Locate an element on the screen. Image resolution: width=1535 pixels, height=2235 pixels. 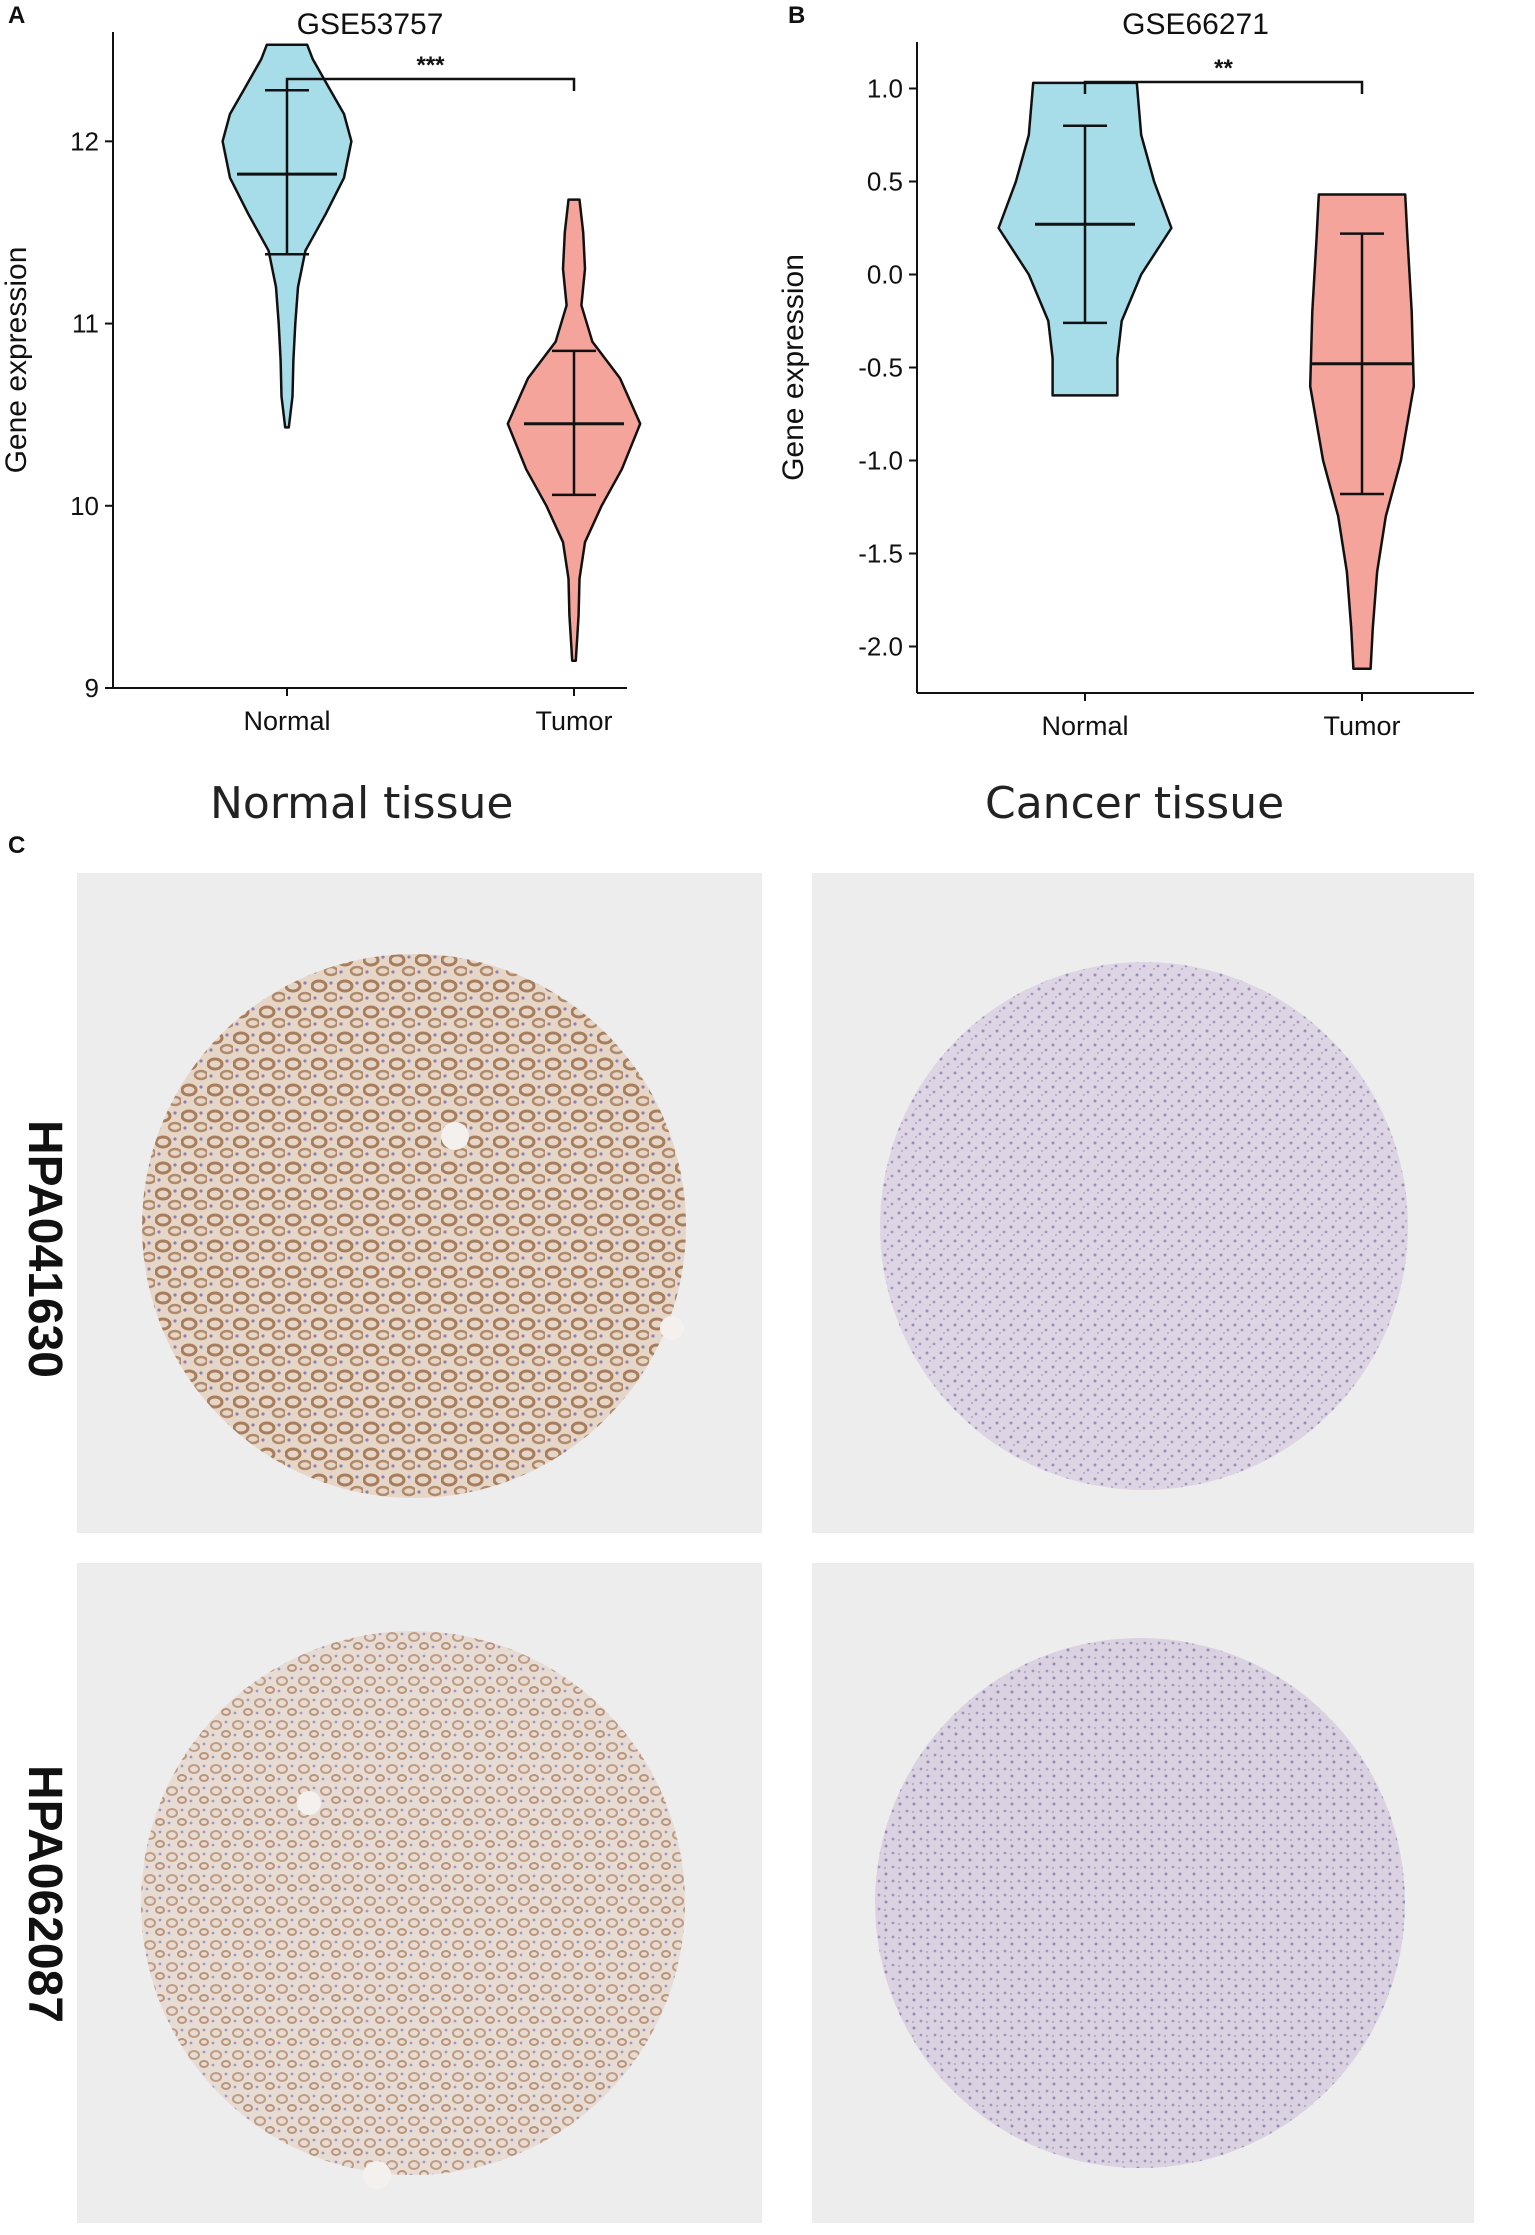
y-tick-label: -2.0 is located at coordinates (880, 647).